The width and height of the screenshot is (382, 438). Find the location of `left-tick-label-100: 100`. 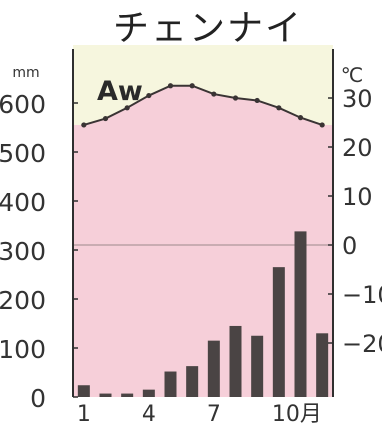

left-tick-label-100: 100 is located at coordinates (23, 349).